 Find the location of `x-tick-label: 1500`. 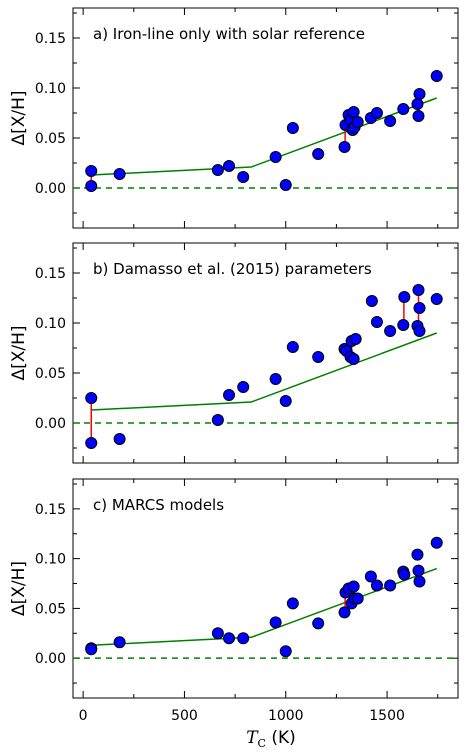

x-tick-label: 1500 is located at coordinates (387, 716).